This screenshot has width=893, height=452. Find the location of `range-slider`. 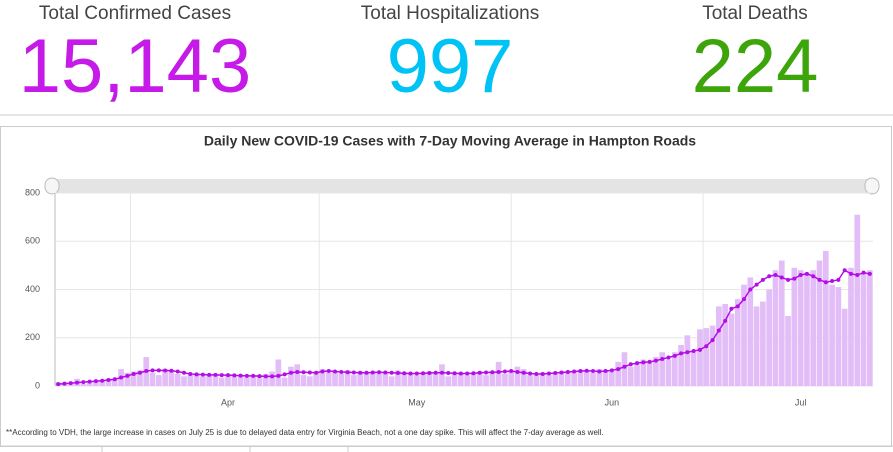

range-slider is located at coordinates (463, 186).